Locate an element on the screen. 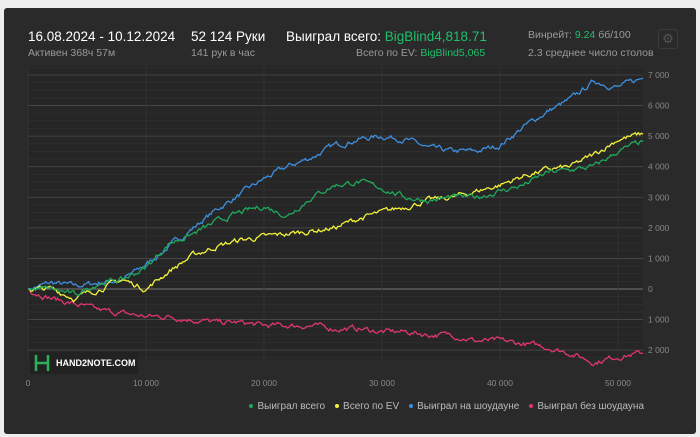 This screenshot has width=700, height=437. y-tick-label: 7 000 is located at coordinates (659, 75).